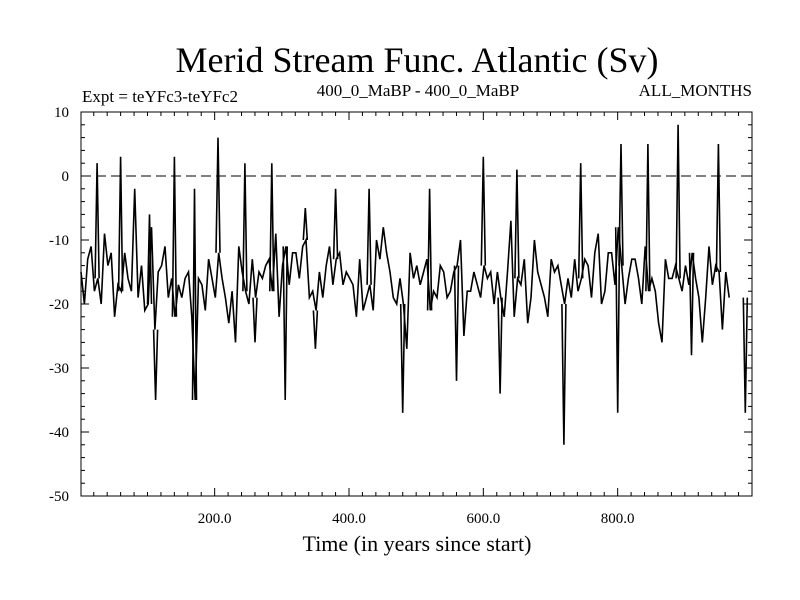 This screenshot has height=600, width=800. I want to click on chart-title: Merid Stream Func. Atlantic (Sv), so click(417, 60).